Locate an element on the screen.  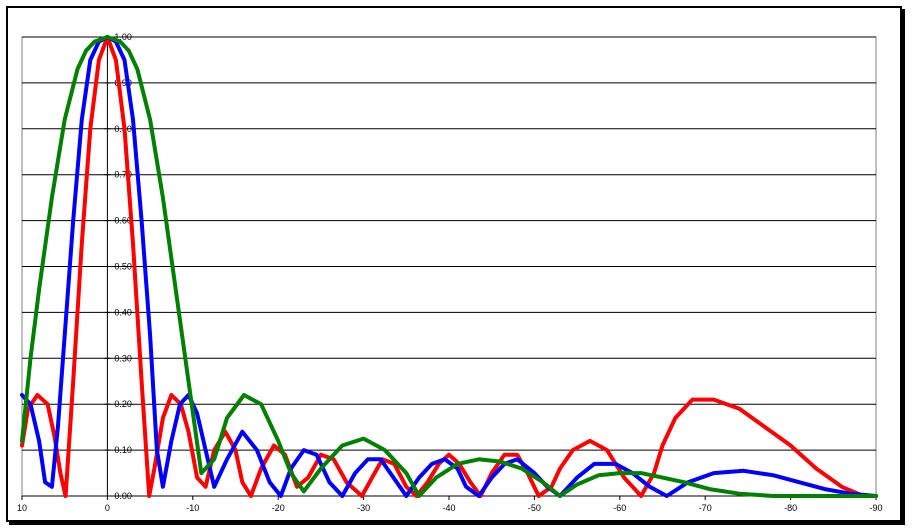
x-tick-label: -90 is located at coordinates (875, 508).